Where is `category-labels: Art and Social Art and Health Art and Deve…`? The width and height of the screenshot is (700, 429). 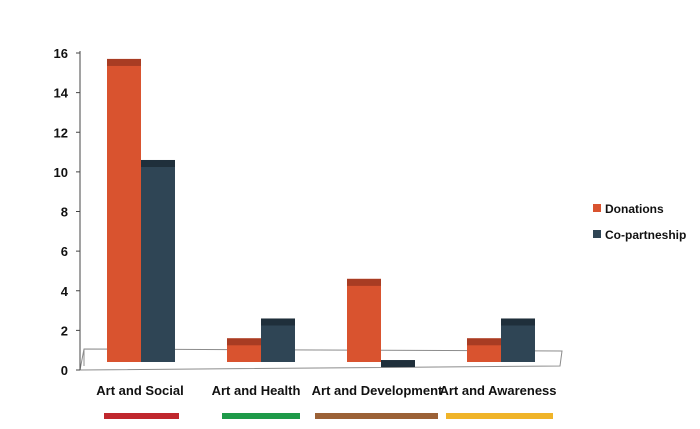 category-labels: Art and Social Art and Health Art and Deve… is located at coordinates (326, 390).